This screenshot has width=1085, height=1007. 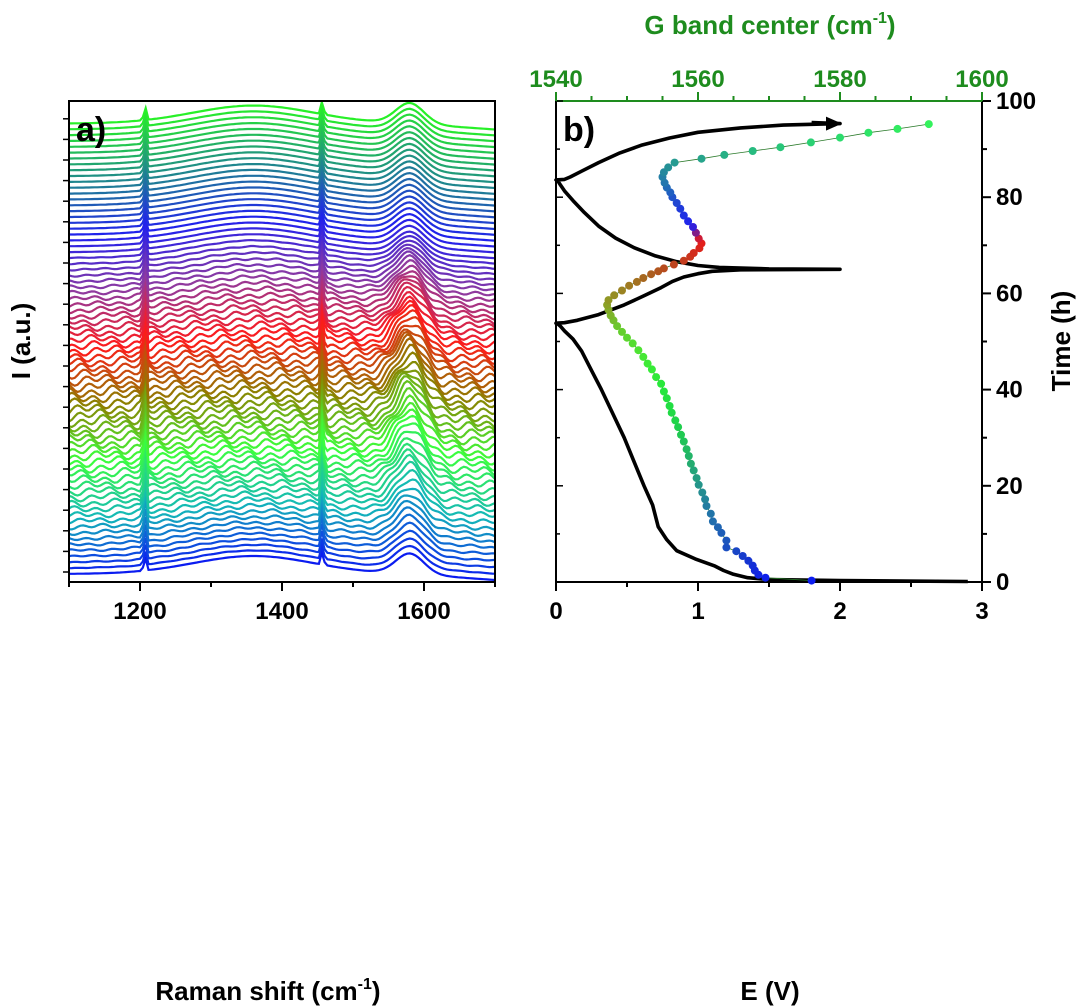 What do you see at coordinates (579, 130) in the screenshot?
I see `panel-b-label: b)` at bounding box center [579, 130].